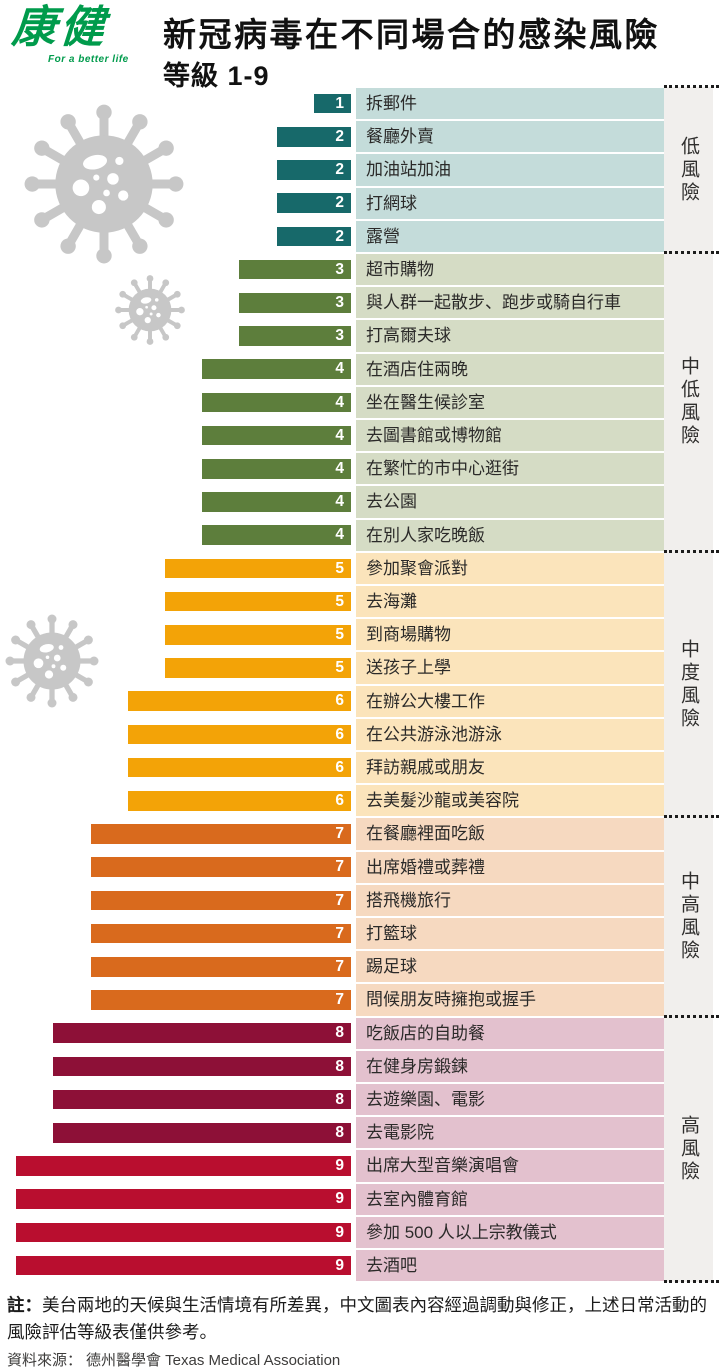 The height and width of the screenshot is (1371, 720). Describe the element at coordinates (510, 701) in the screenshot. I see `activity-cell: 在辦公大樓工作` at that location.